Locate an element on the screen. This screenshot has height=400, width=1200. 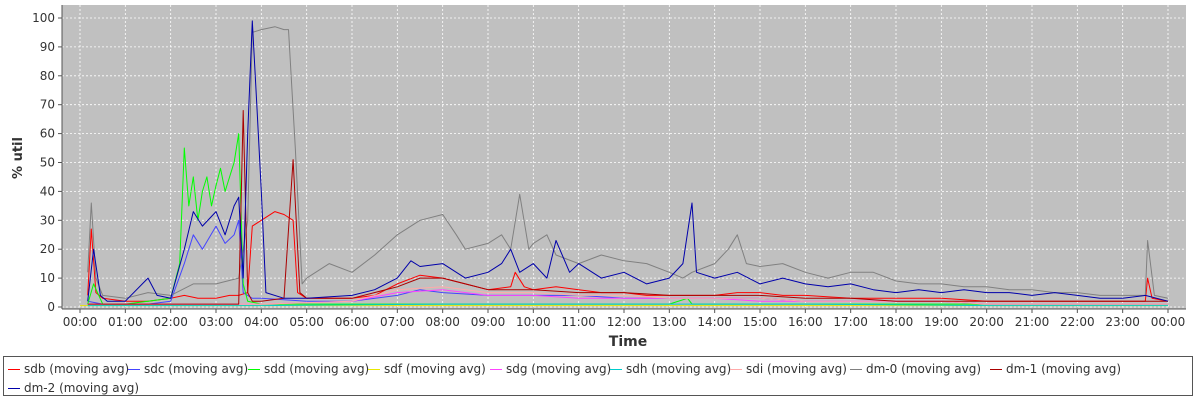
legend-label: sdg (moving avg) is located at coordinates (559, 369).